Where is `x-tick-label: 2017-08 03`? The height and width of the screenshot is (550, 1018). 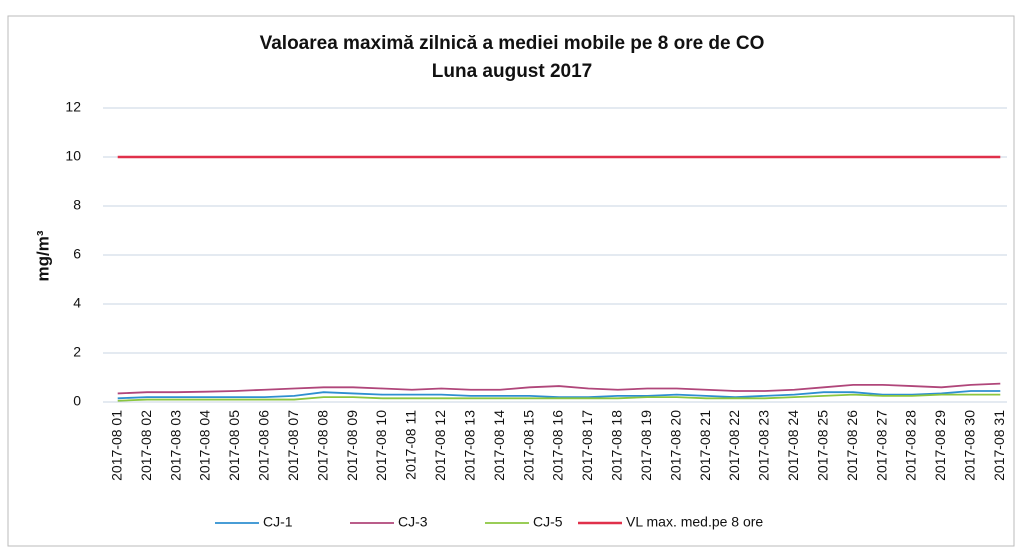 x-tick-label: 2017-08 03 is located at coordinates (175, 445).